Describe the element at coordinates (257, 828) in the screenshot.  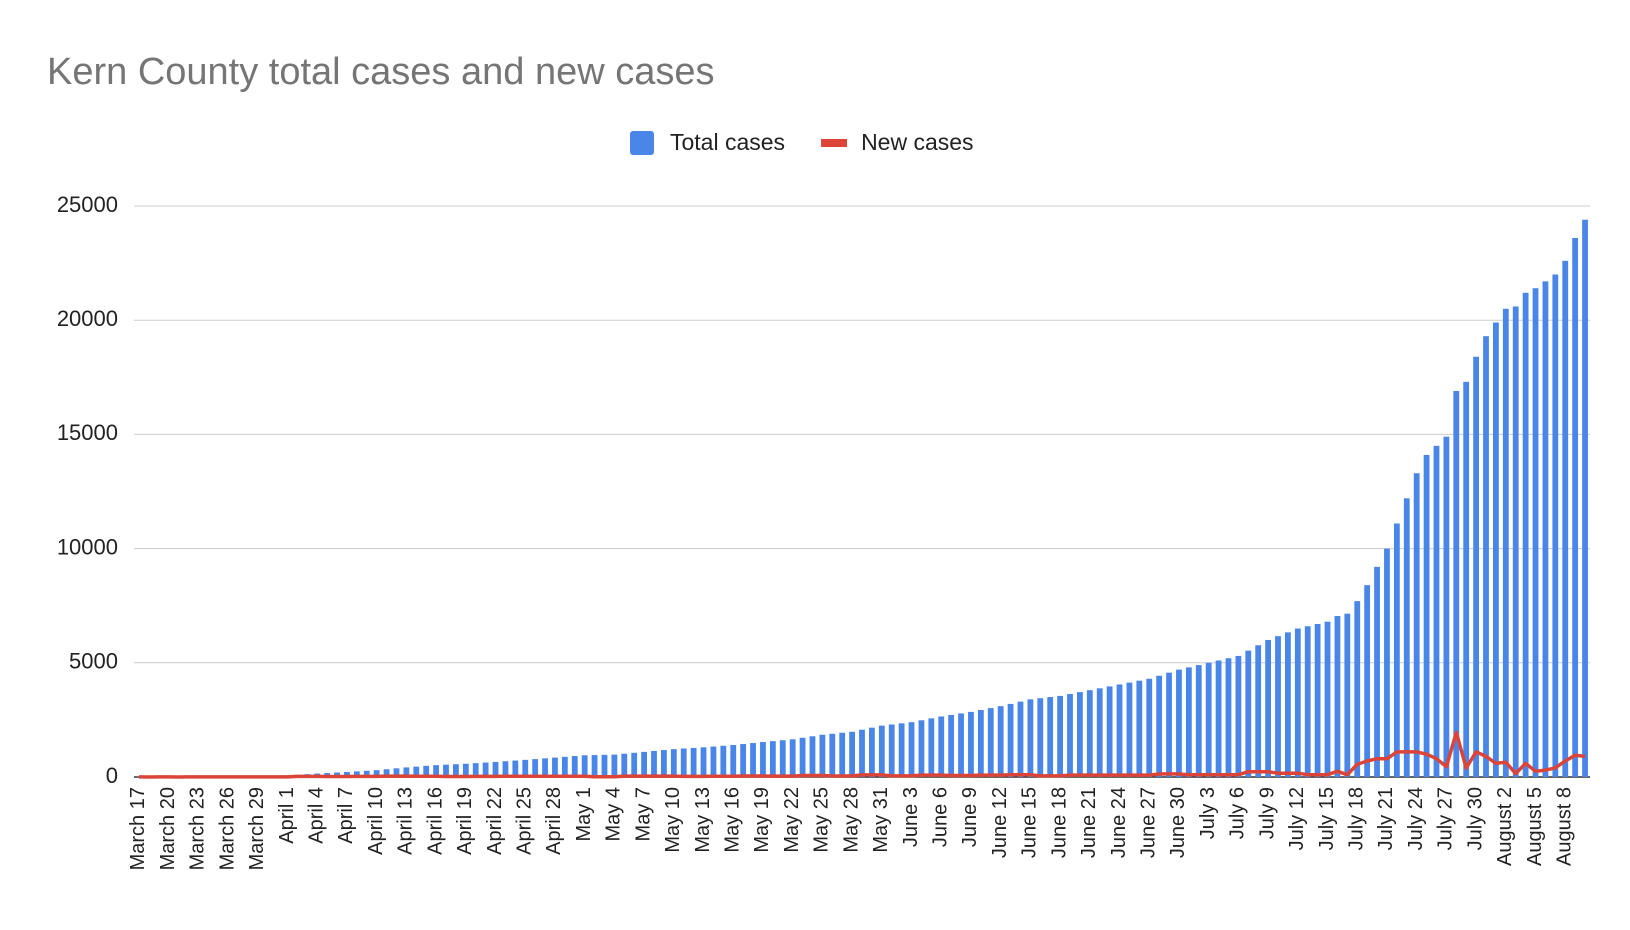
I see `x-tick-label: March 29` at that location.